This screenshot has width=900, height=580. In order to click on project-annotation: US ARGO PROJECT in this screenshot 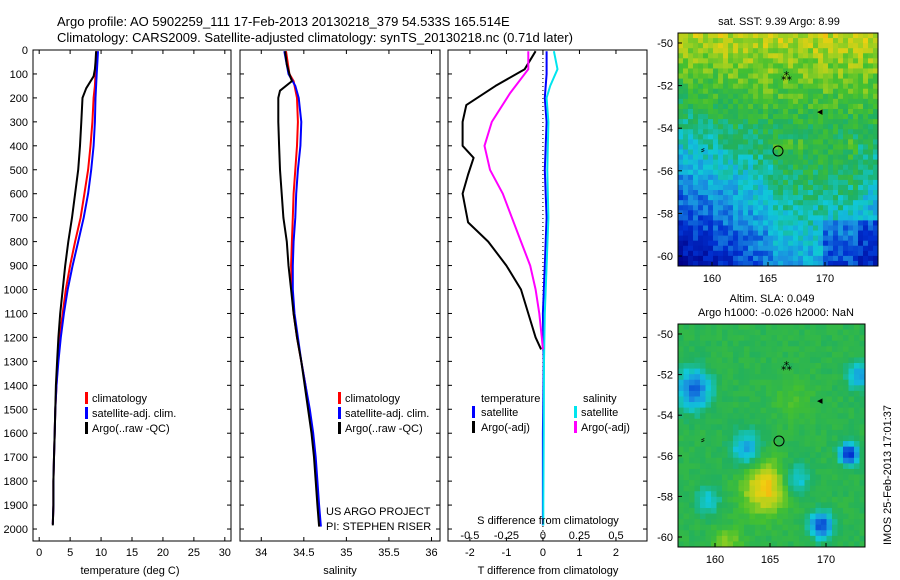, I will do `click(378, 512)`.